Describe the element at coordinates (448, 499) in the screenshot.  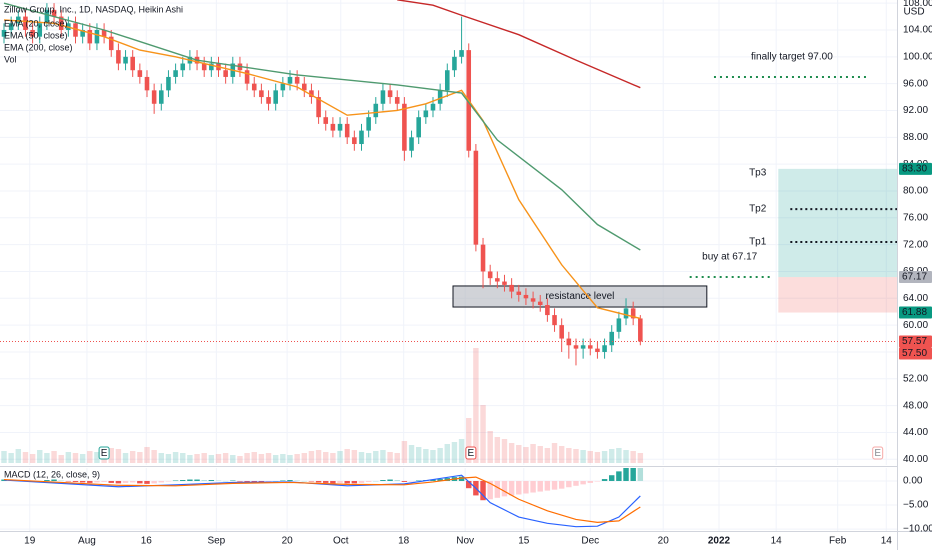
I see `macd-pane` at that location.